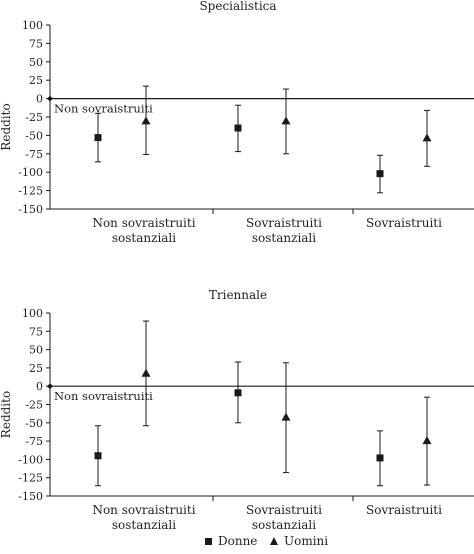 This screenshot has width=474, height=554. What do you see at coordinates (208, 541) in the screenshot?
I see `legend-marker-donne` at bounding box center [208, 541].